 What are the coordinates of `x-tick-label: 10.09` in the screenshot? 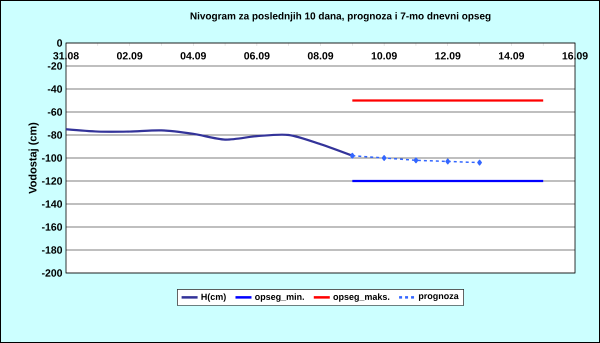 It's located at (384, 56).